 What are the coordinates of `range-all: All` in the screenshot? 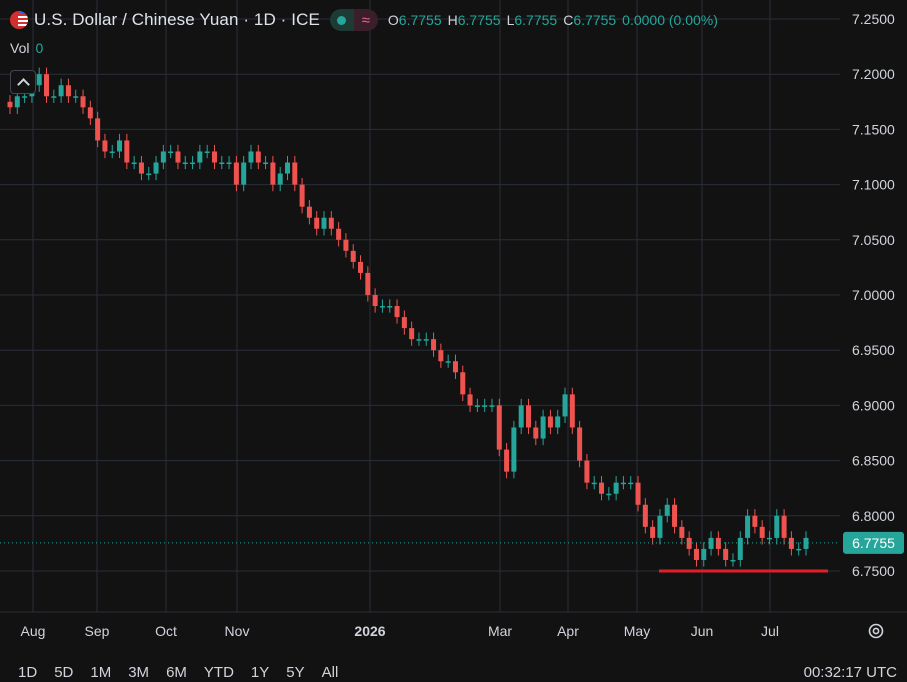 It's located at (330, 672).